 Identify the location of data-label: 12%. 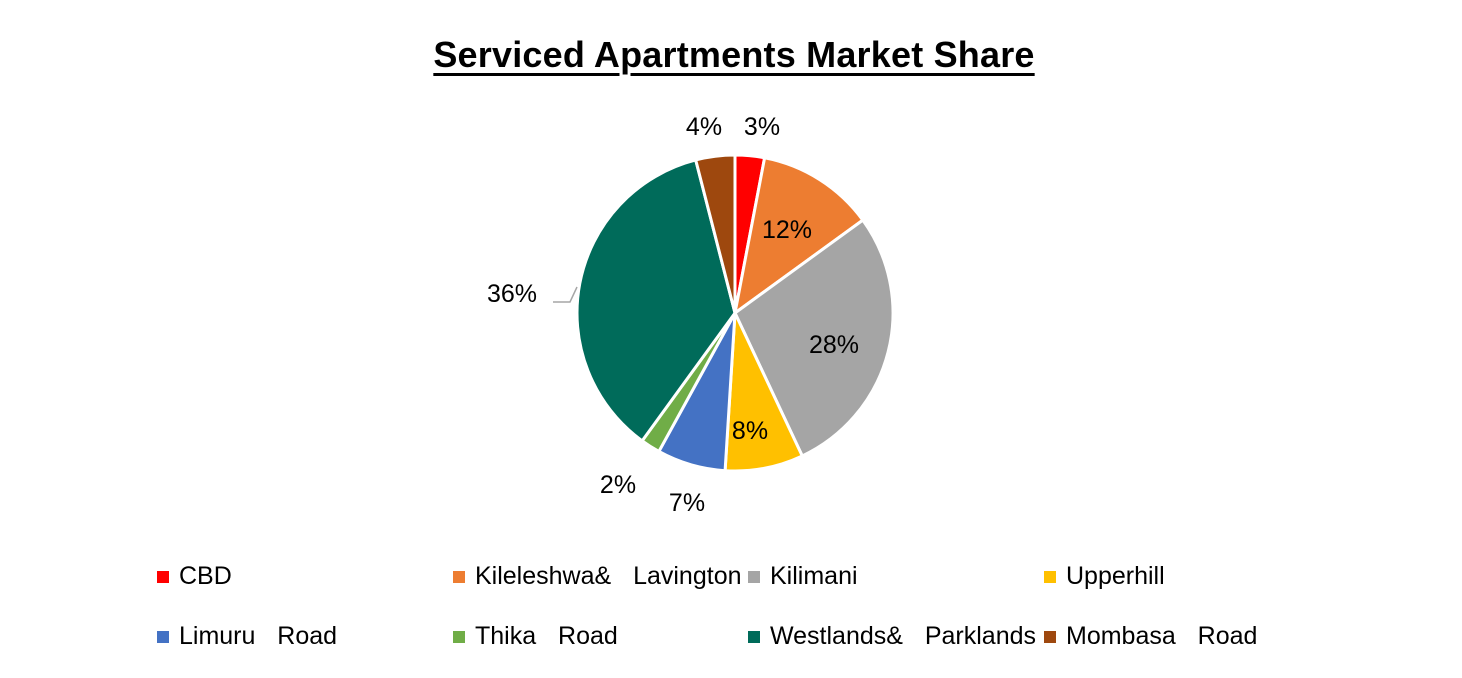
(787, 230).